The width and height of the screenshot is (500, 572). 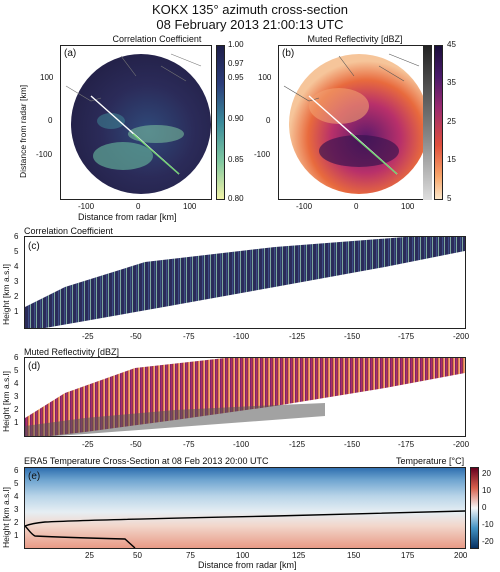 I want to click on ytick-e: 2, so click(x=16, y=522).